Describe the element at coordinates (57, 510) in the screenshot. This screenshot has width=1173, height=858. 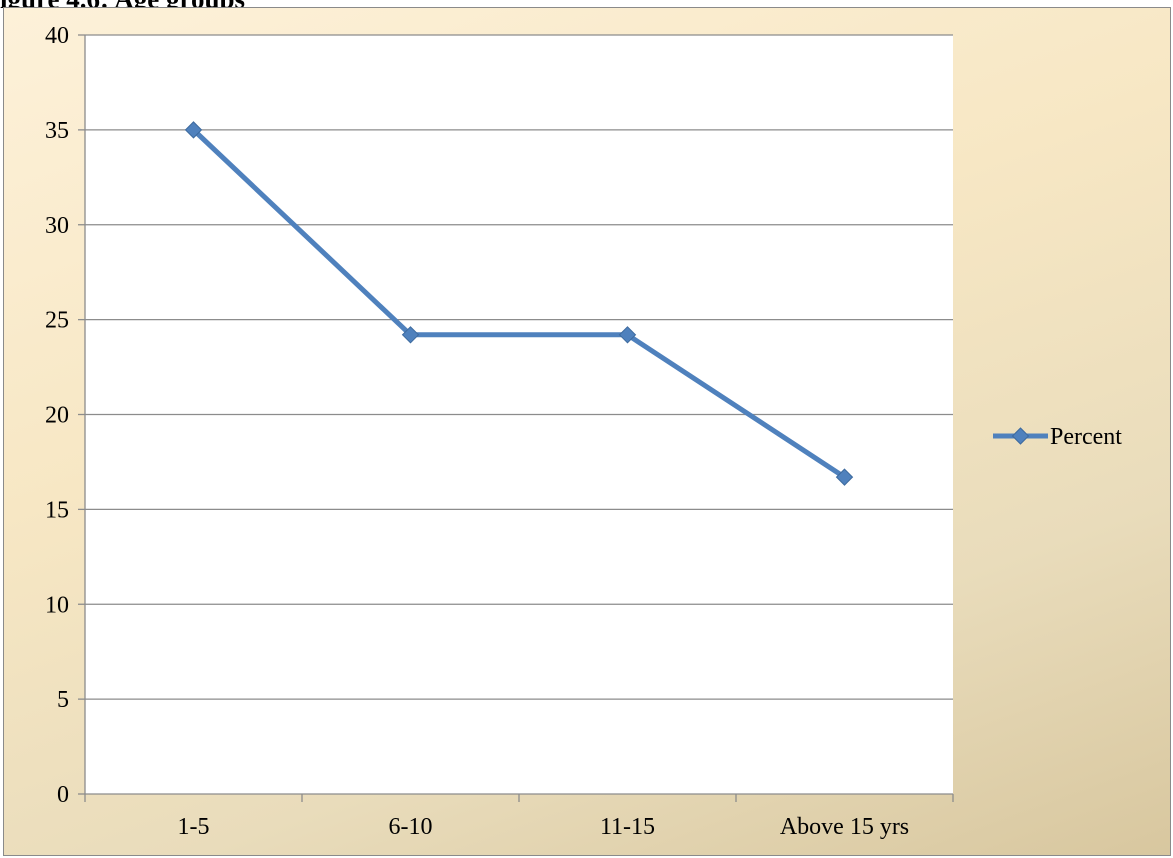
I see `y-tick-label: 15` at that location.